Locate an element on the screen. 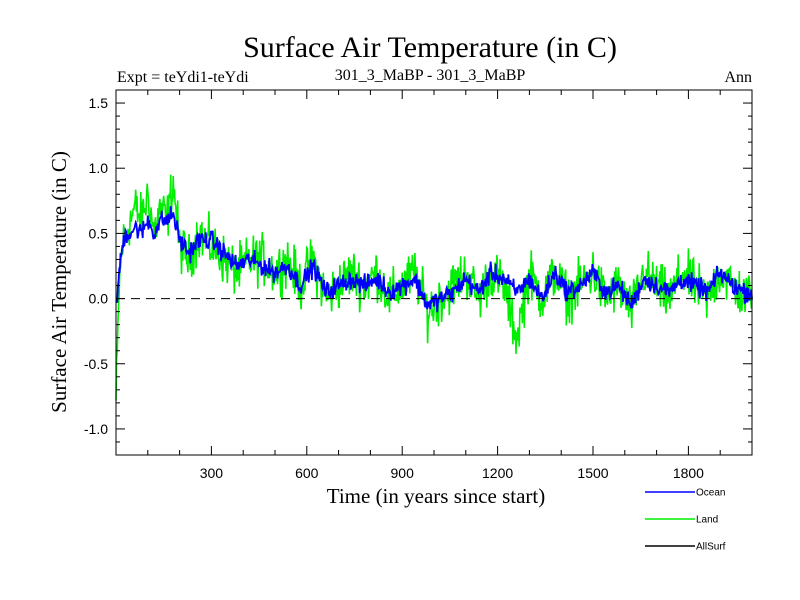  chart-title: Surface Air Temperature (in C) is located at coordinates (430, 47).